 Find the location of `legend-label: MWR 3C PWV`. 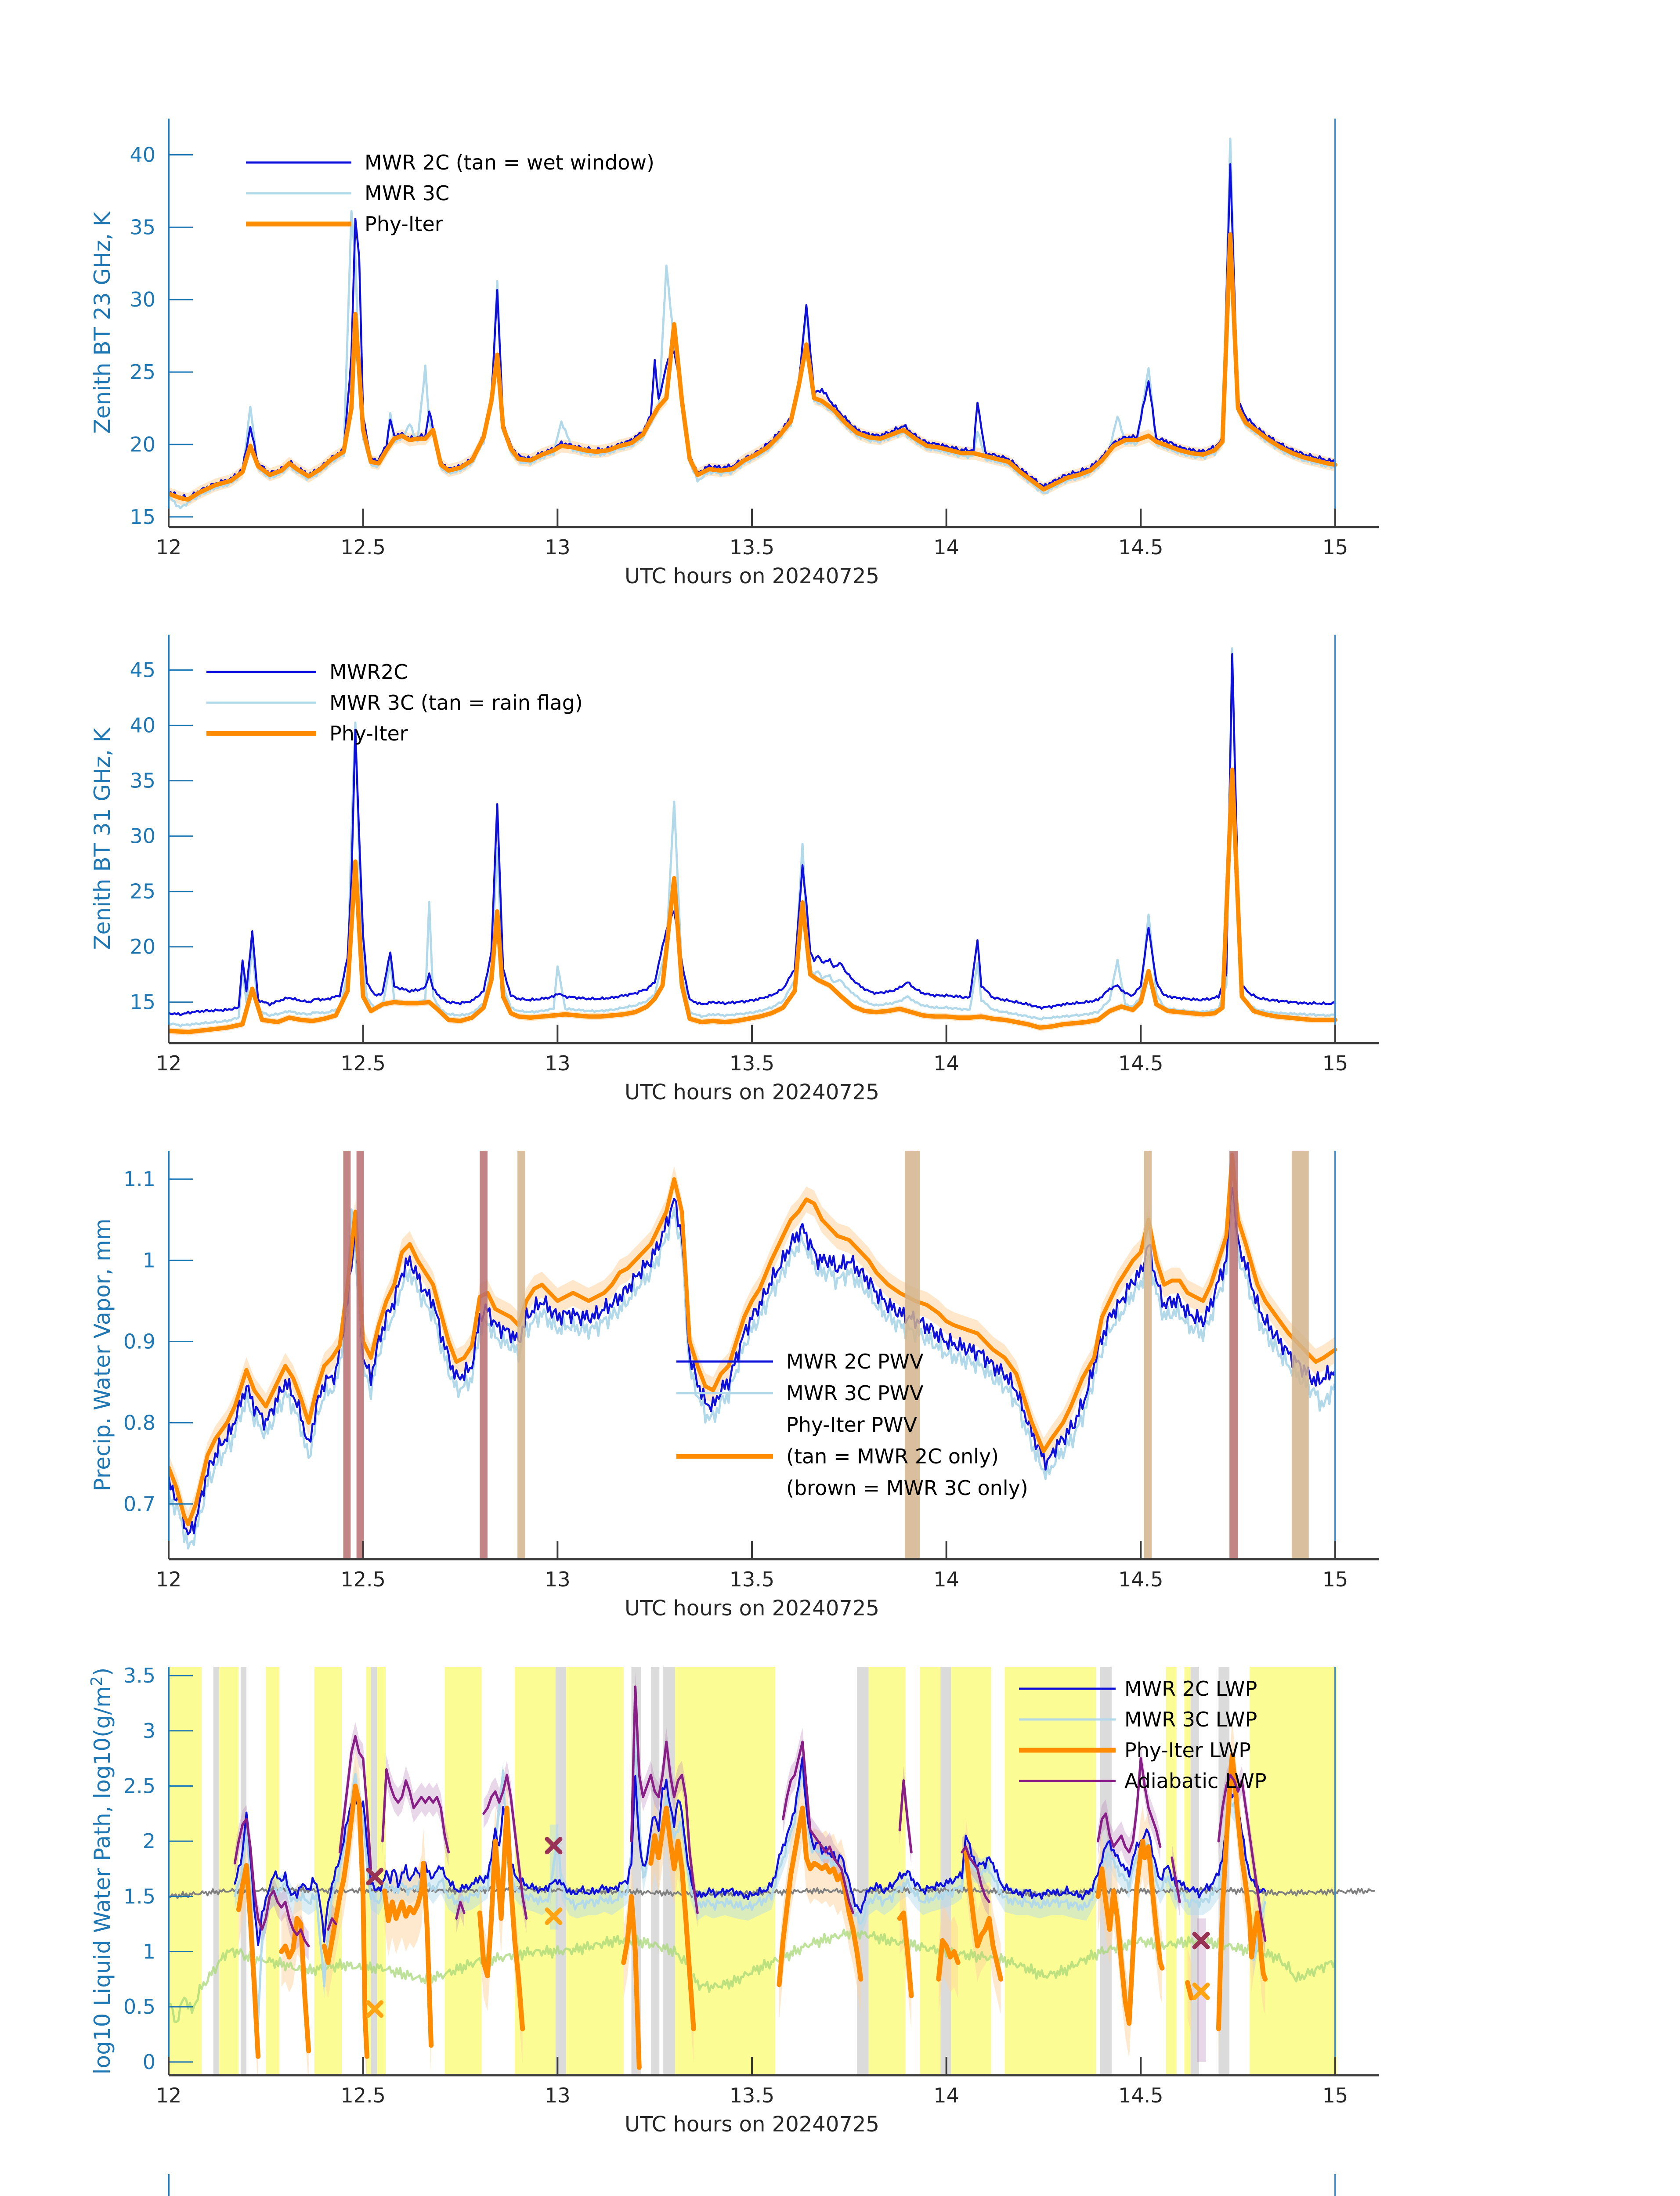

legend-label: MWR 3C PWV is located at coordinates (855, 1393).